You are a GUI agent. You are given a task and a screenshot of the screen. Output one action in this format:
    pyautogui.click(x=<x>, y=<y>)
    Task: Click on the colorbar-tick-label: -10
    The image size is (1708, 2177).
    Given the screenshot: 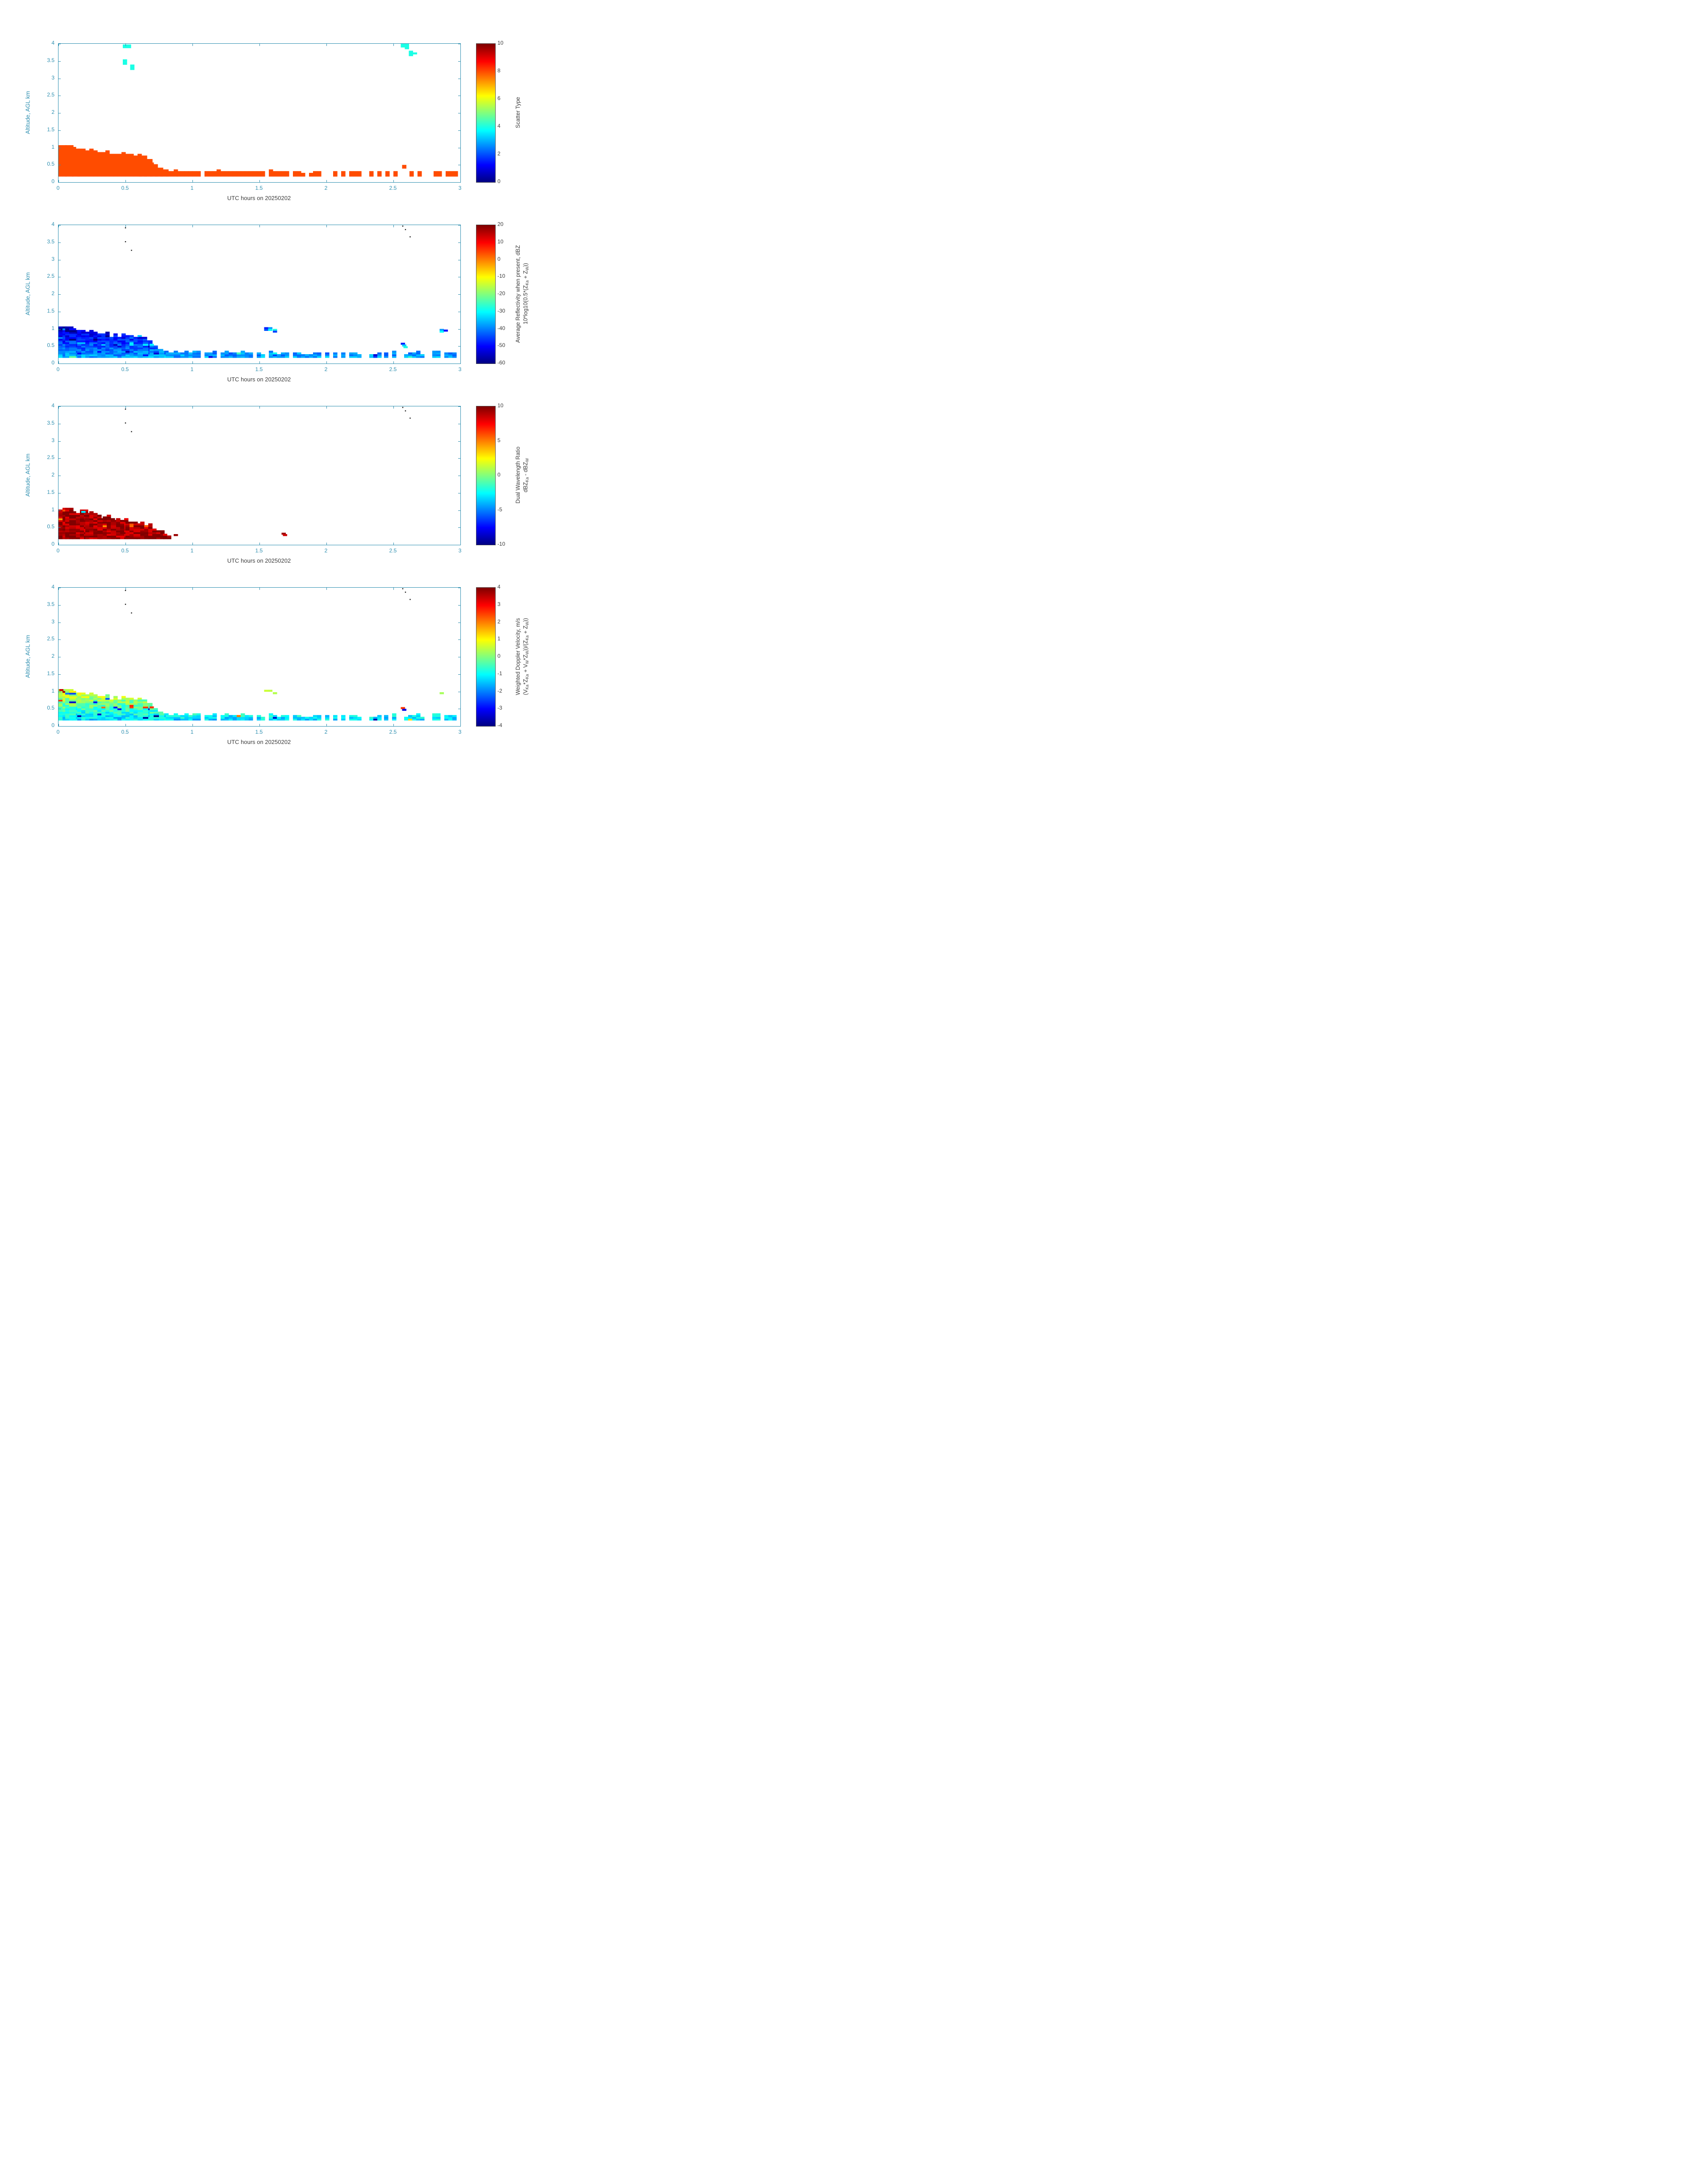 What is the action you would take?
    pyautogui.click(x=501, y=544)
    